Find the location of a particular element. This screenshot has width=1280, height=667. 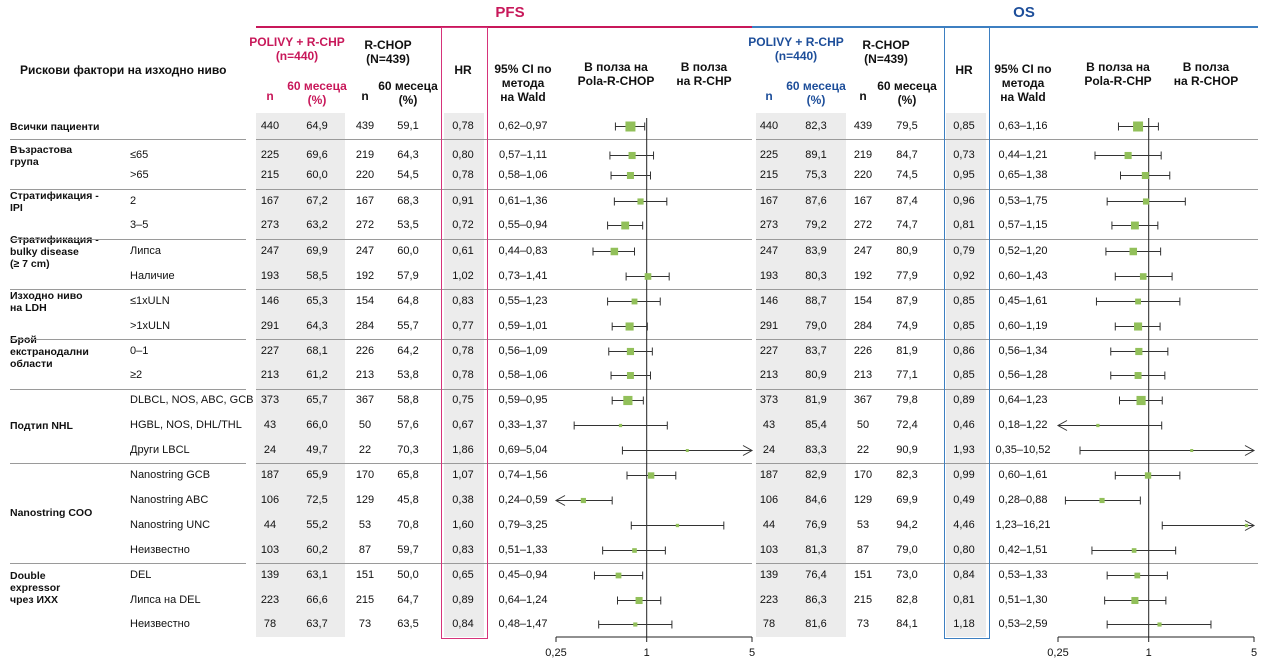

pfs-n-a-cell: 247 is located at coordinates (270, 251).